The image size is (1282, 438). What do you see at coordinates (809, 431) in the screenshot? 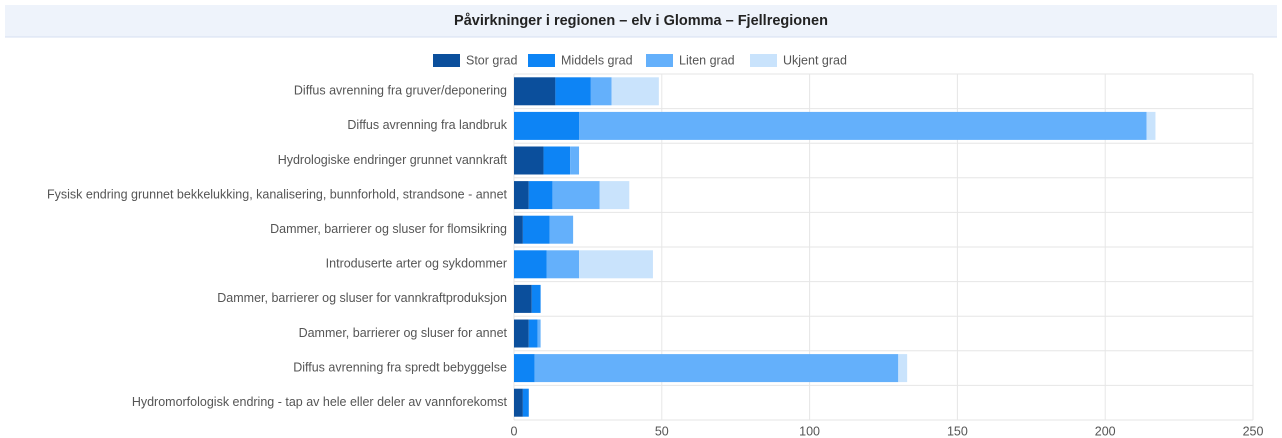
I see `x-tick-label: 100` at bounding box center [809, 431].